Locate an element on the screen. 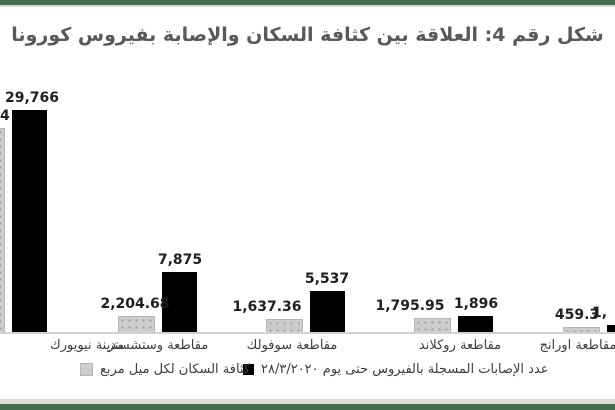  density-value-label: 1,637.36 is located at coordinates (267, 307).